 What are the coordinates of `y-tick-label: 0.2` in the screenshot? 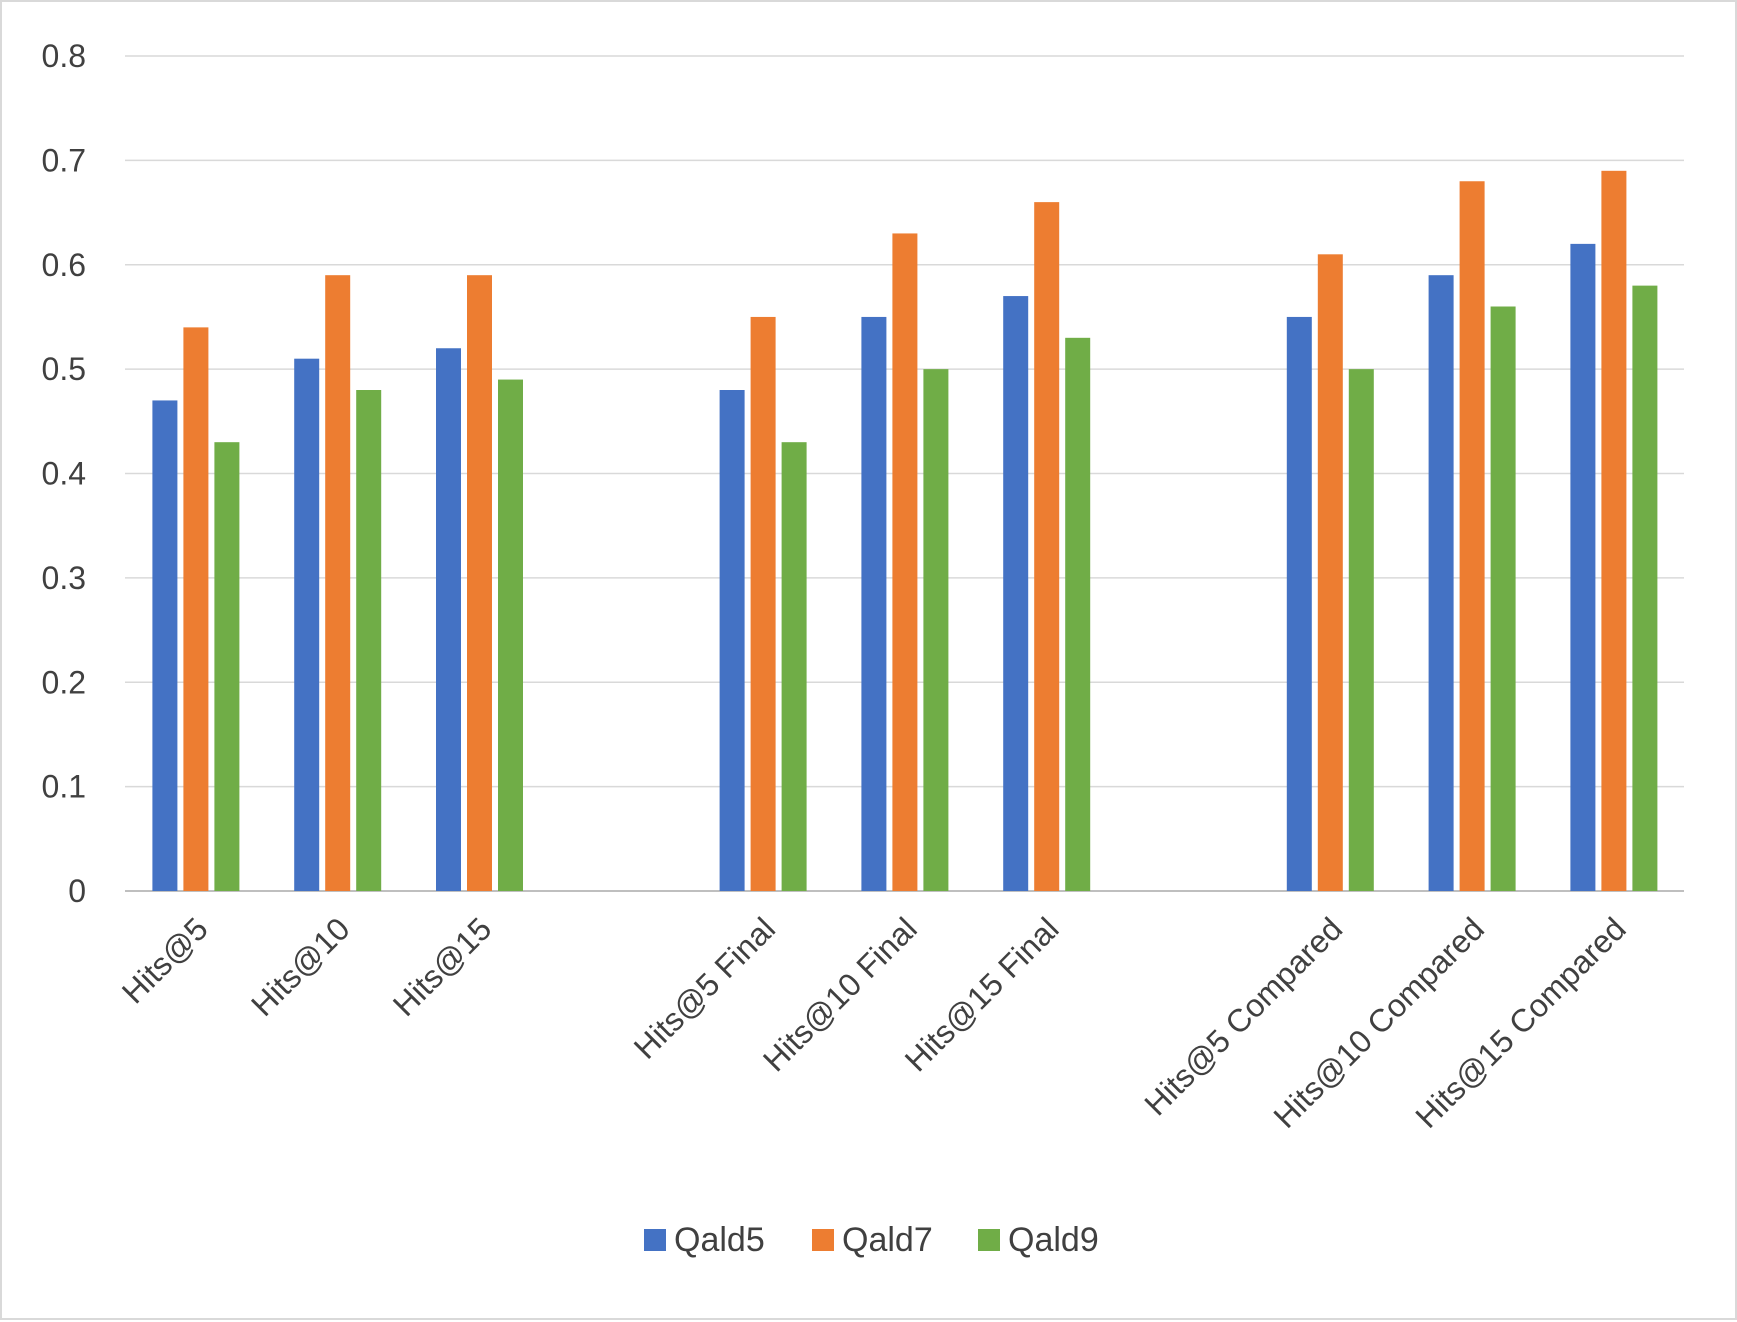 It's located at (64, 682).